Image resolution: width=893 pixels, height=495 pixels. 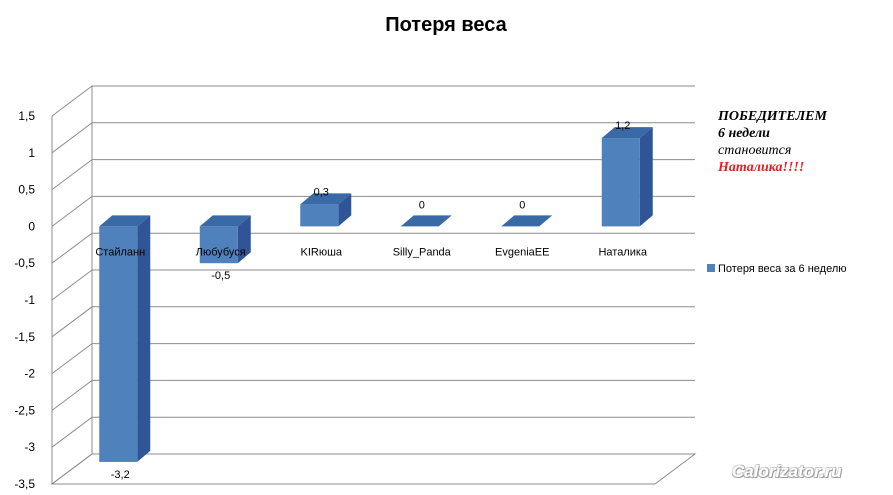 What do you see at coordinates (522, 252) in the screenshot?
I see `category-label: EvgeniaEE` at bounding box center [522, 252].